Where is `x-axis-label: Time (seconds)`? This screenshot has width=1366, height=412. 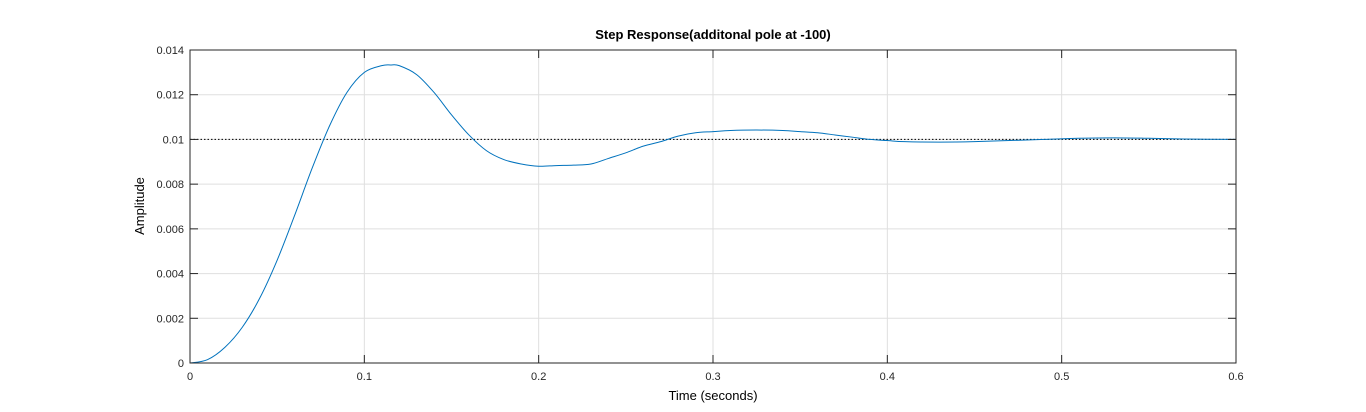
x-axis-label: Time (seconds) is located at coordinates (712, 395).